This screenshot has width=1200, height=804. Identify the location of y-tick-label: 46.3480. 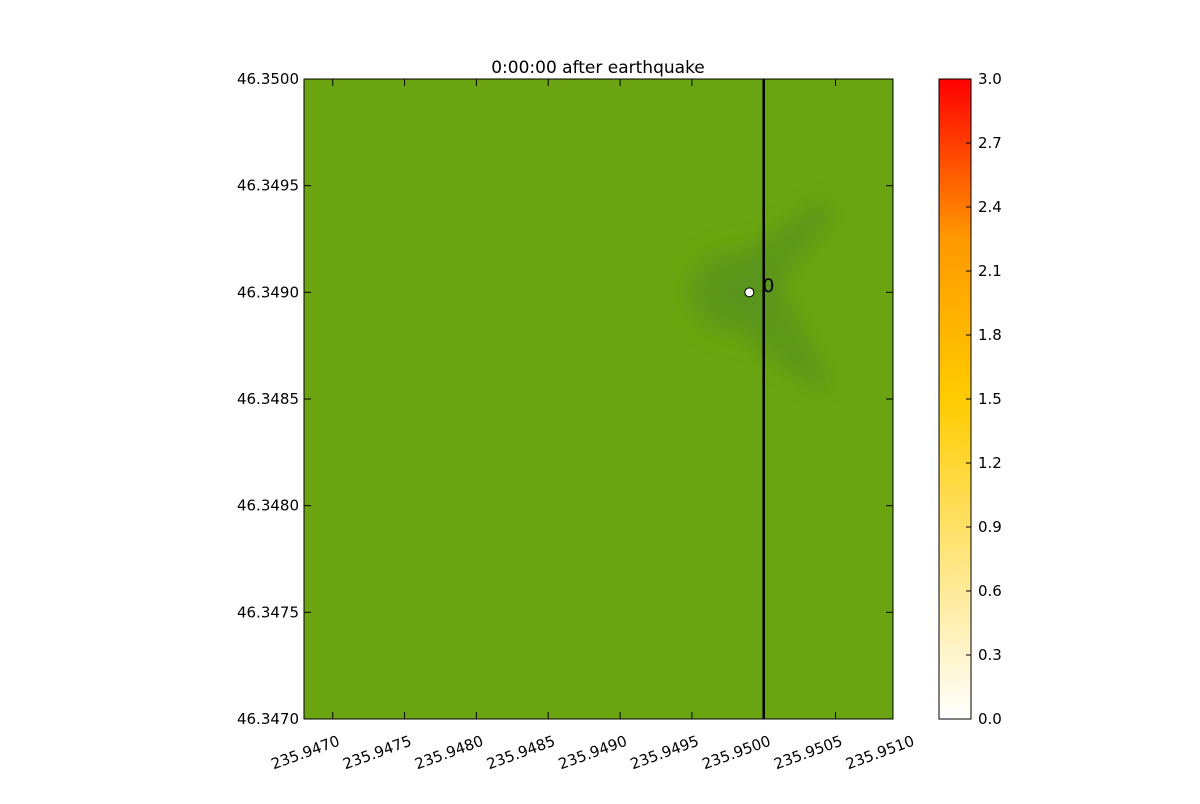
(268, 506).